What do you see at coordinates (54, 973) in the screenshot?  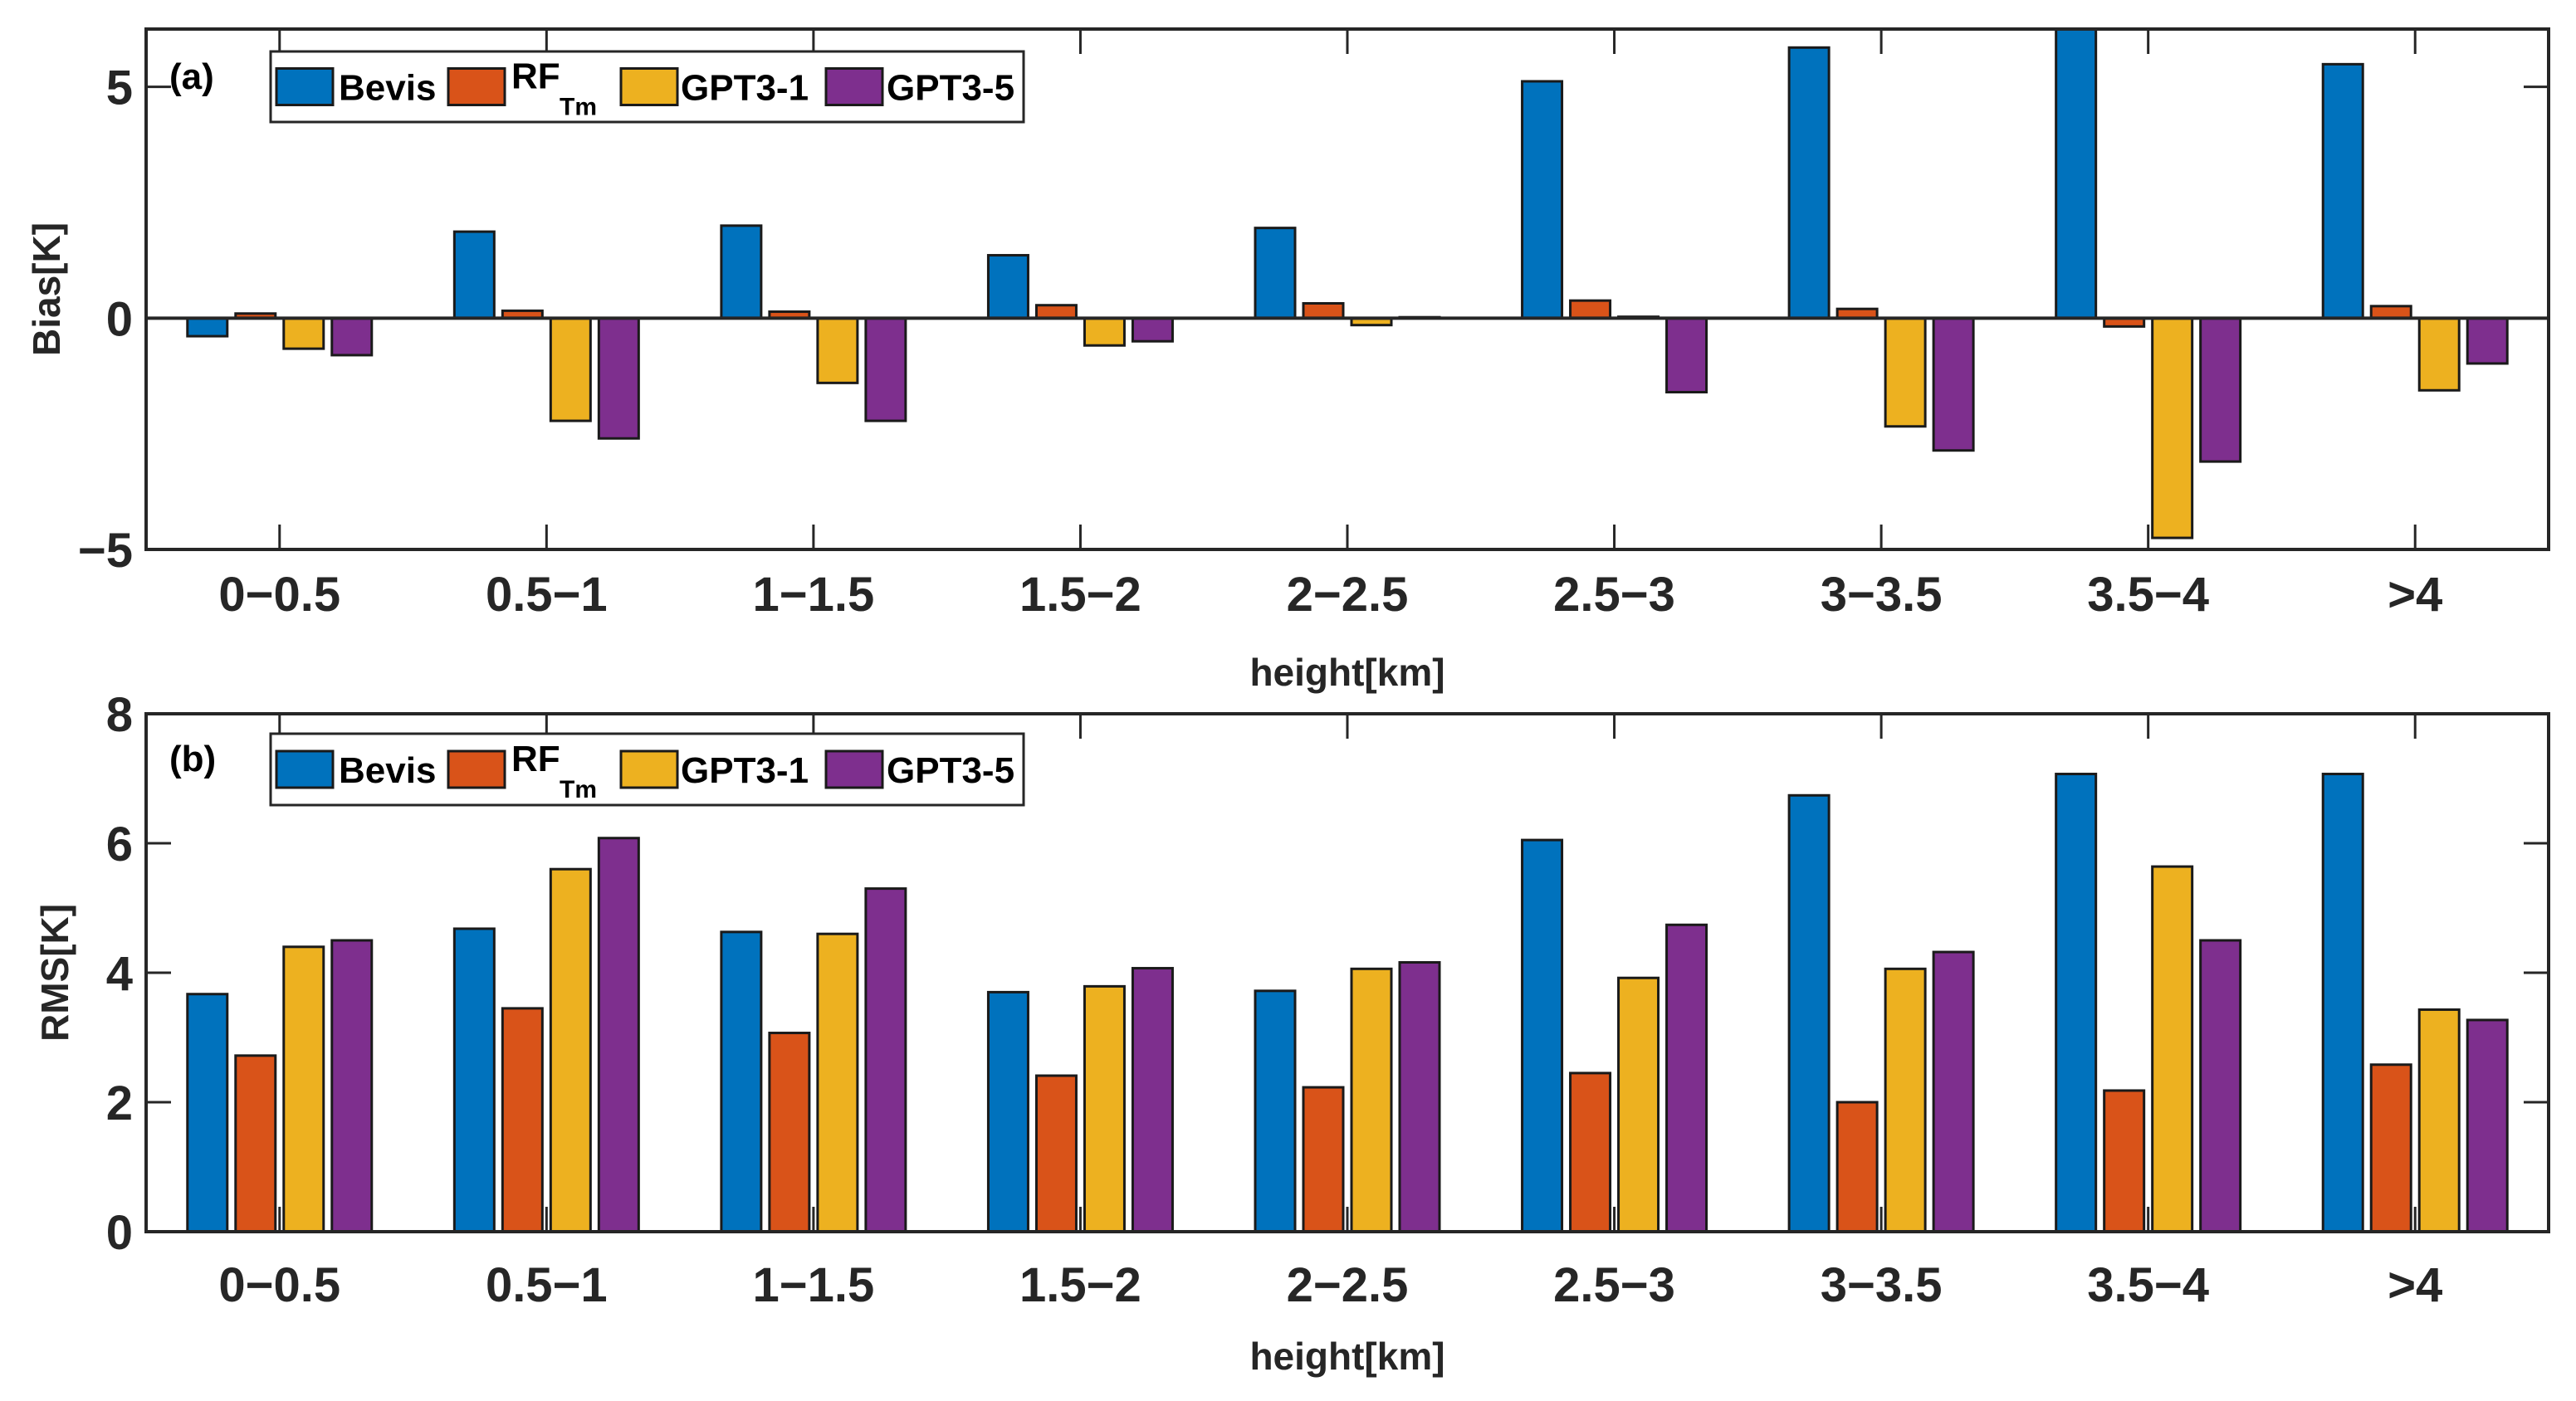 I see `y-axis-label: RMS[K]` at bounding box center [54, 973].